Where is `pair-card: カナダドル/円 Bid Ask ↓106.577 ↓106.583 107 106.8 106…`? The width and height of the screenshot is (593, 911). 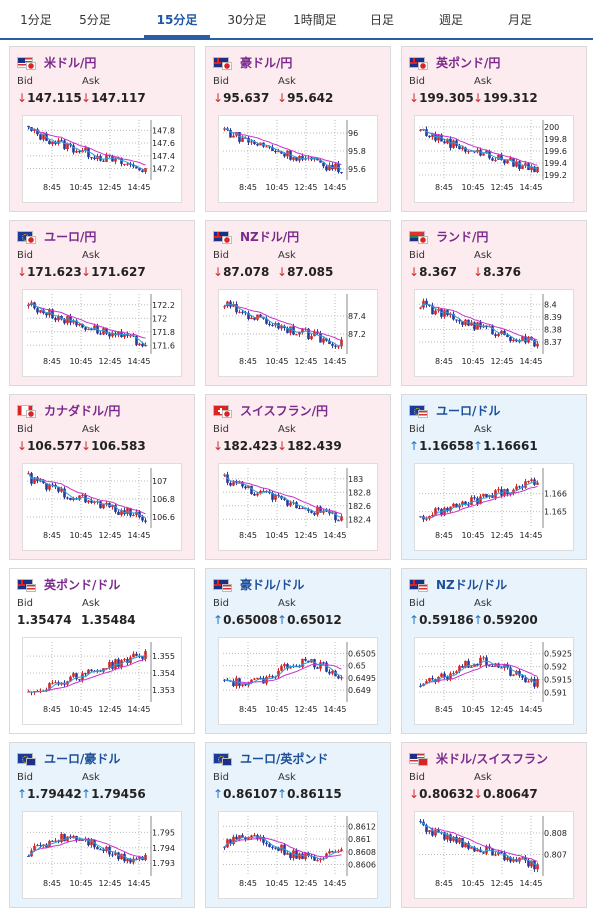
pair-card: カナダドル/円 Bid Ask ↓106.577 ↓106.583 107 106.8 106… is located at coordinates (102, 477).